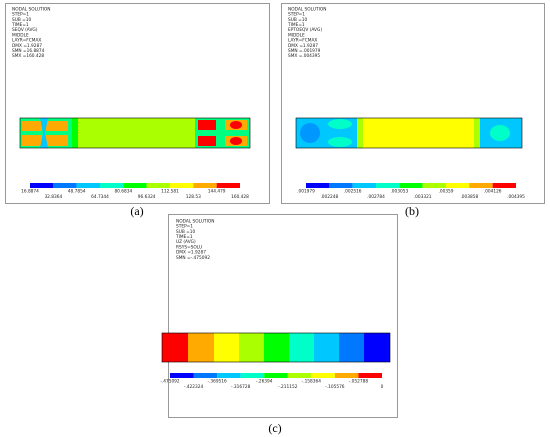 The width and height of the screenshot is (550, 437). Describe the element at coordinates (412, 211) in the screenshot. I see `panel-label: (b)` at that location.